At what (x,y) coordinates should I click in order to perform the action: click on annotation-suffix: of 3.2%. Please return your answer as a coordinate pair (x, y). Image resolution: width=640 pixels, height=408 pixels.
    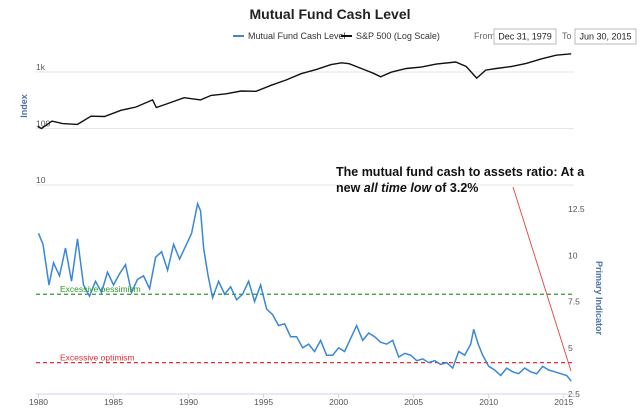
    Looking at the image, I should click on (454, 188).